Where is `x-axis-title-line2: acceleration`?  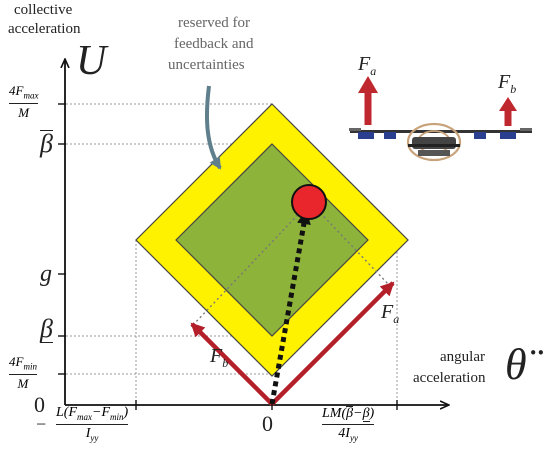 x-axis-title-line2: acceleration is located at coordinates (449, 378).